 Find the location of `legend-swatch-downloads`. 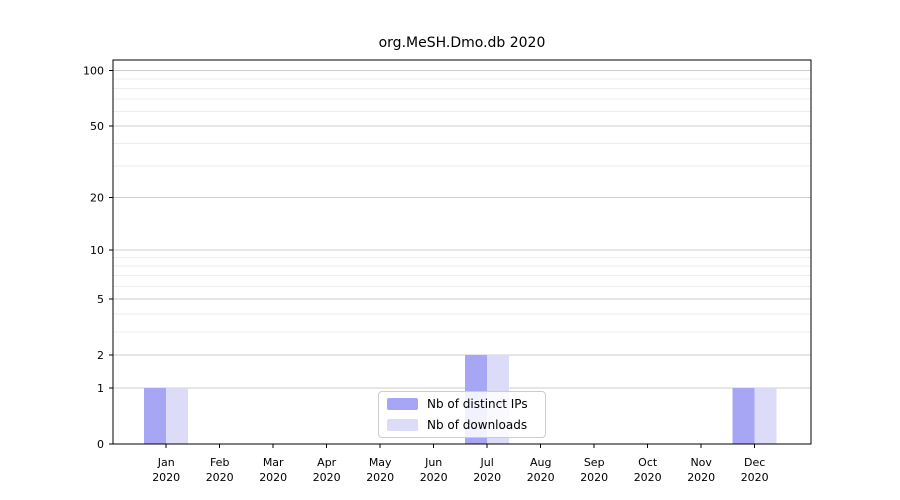

legend-swatch-downloads is located at coordinates (402, 425).